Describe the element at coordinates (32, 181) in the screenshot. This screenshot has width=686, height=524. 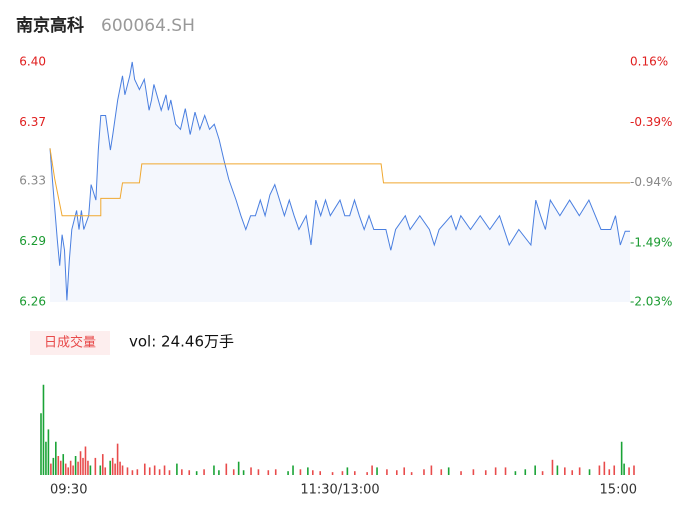
I see `y-tick-label: 6.33` at that location.